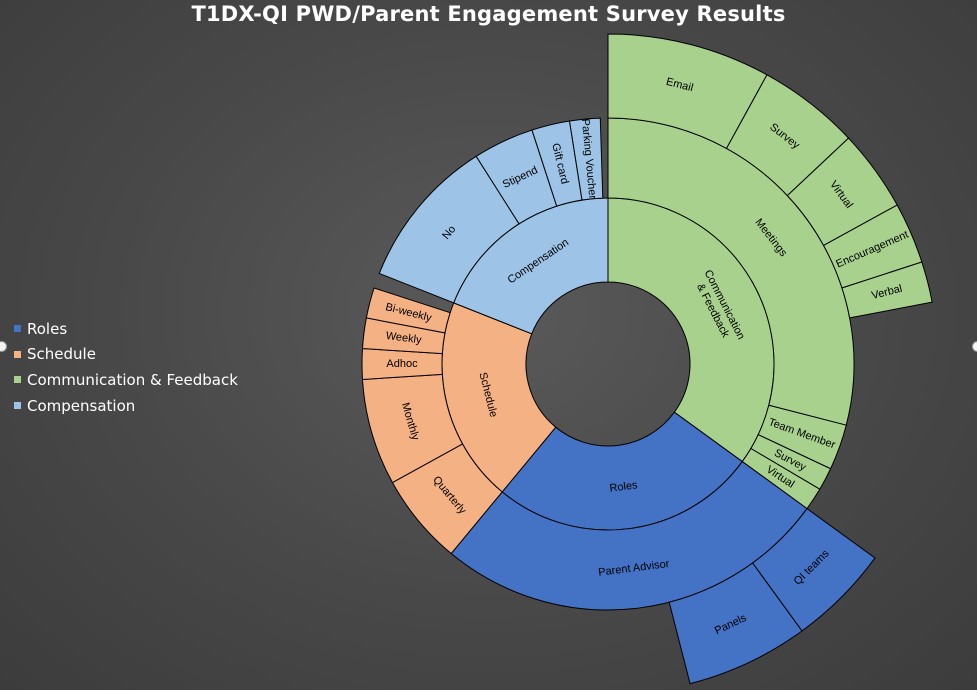  Describe the element at coordinates (126, 329) in the screenshot. I see `legend-item-roles: Roles` at that location.